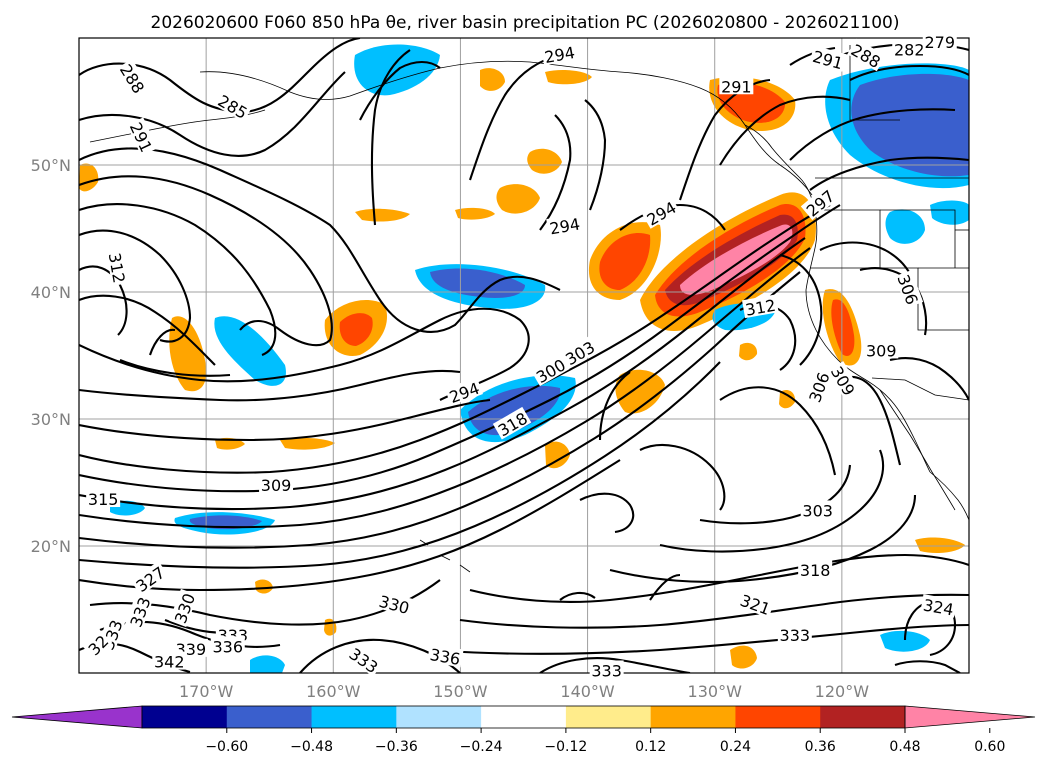 The width and height of the screenshot is (1047, 767). I want to click on mexico-border, so click(920, 389).